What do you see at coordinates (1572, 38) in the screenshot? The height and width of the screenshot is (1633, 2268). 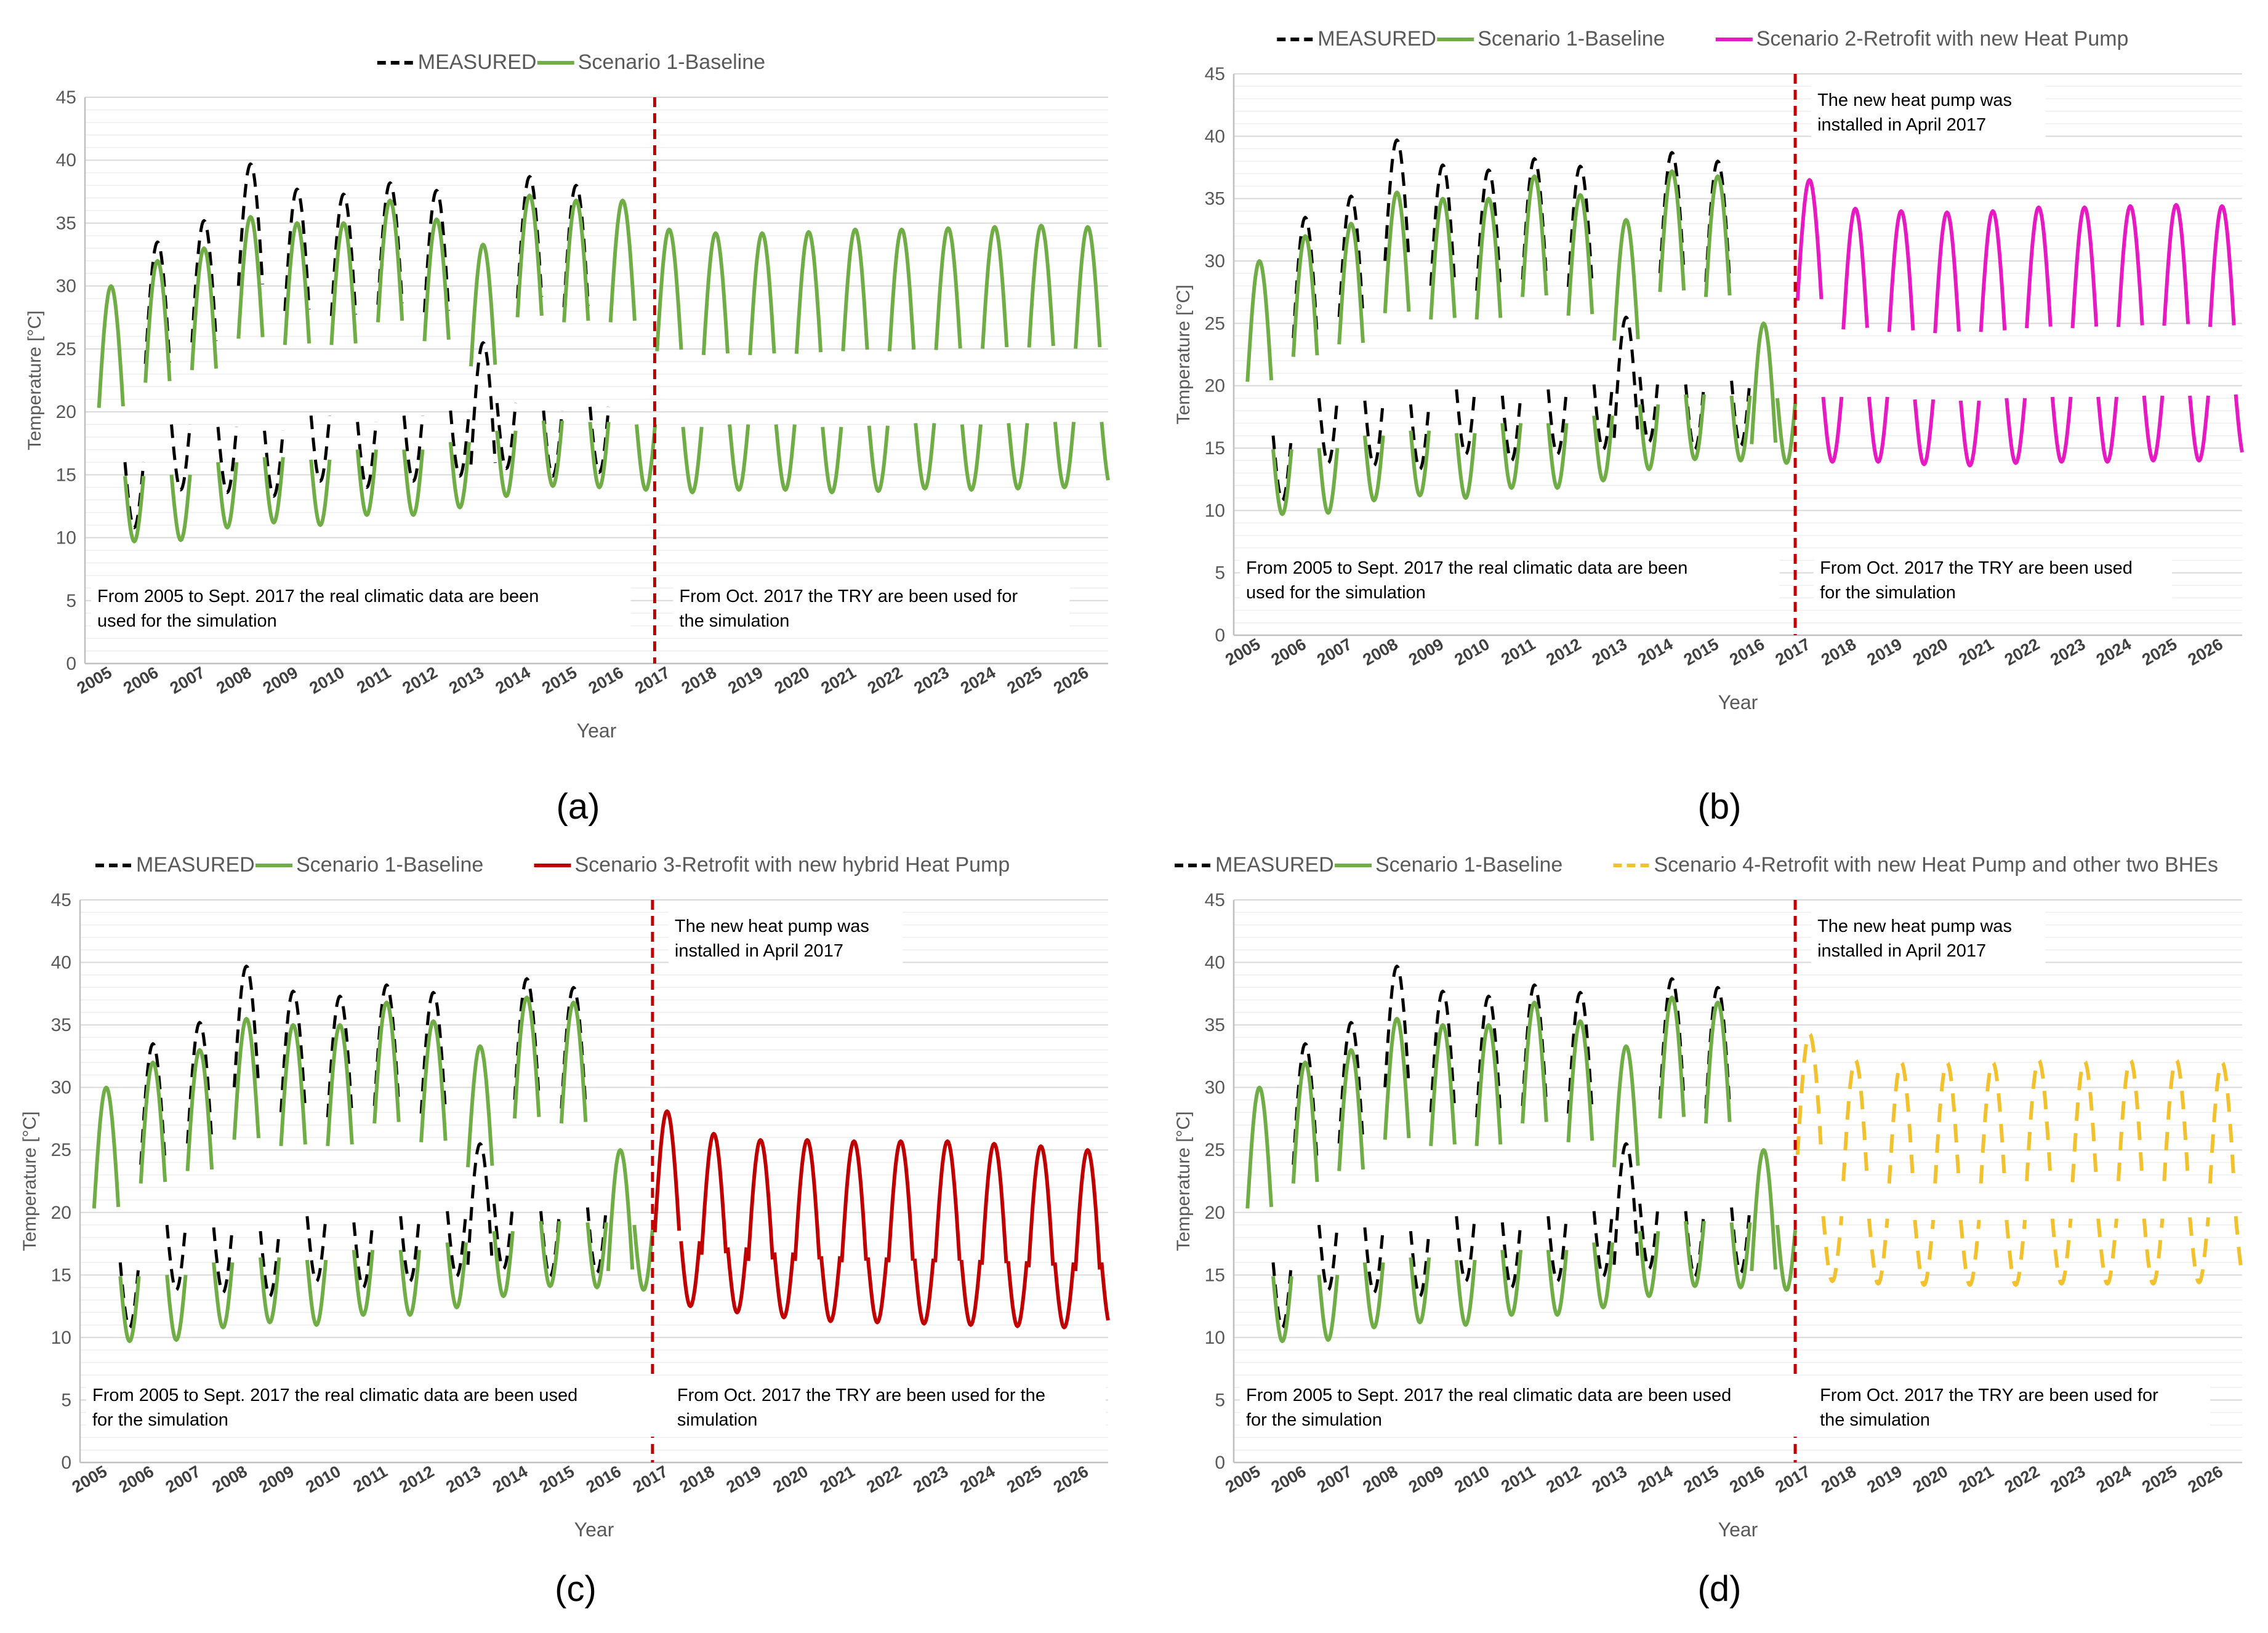 I see `legend-label: Scenario 1-Baseline` at bounding box center [1572, 38].